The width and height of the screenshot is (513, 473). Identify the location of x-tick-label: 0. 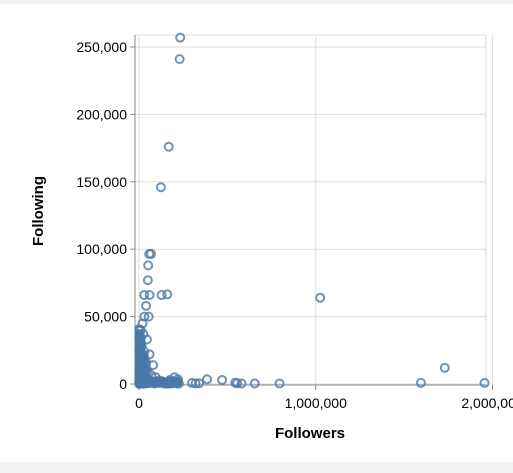
(139, 403).